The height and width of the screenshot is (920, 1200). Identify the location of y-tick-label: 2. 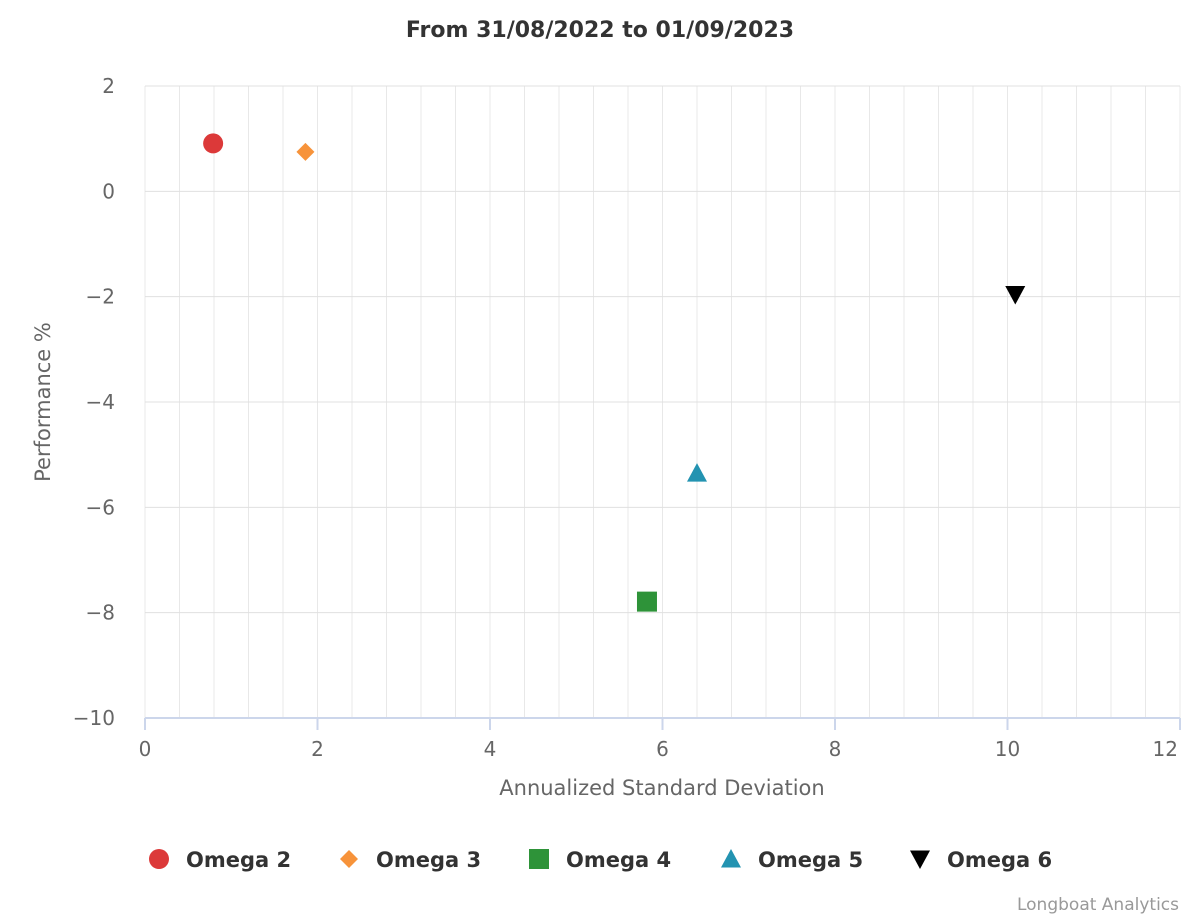
(108, 86).